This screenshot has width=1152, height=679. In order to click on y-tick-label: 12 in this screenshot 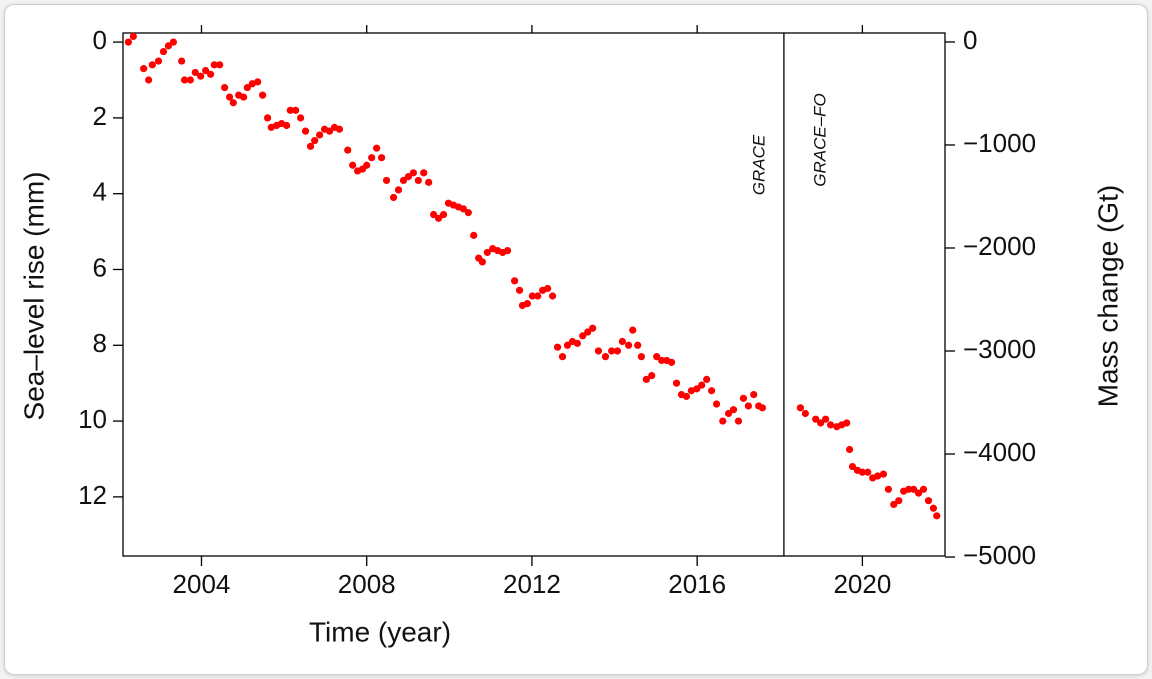, I will do `click(92, 495)`.